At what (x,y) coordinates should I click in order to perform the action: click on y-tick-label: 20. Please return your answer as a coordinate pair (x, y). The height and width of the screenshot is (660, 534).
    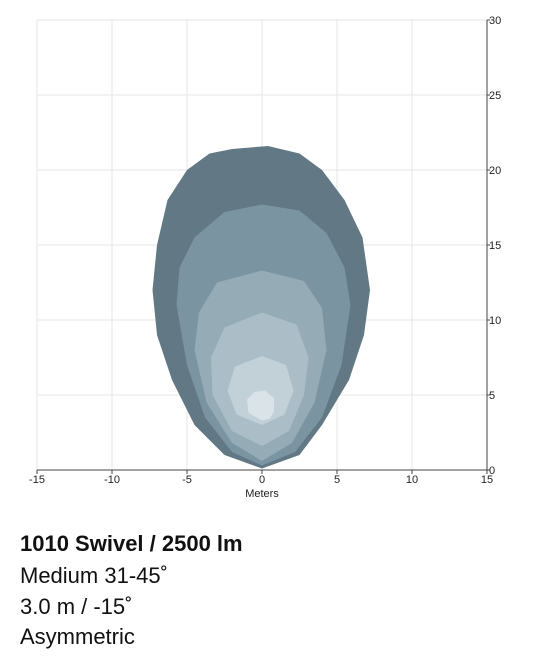
    Looking at the image, I should click on (495, 171).